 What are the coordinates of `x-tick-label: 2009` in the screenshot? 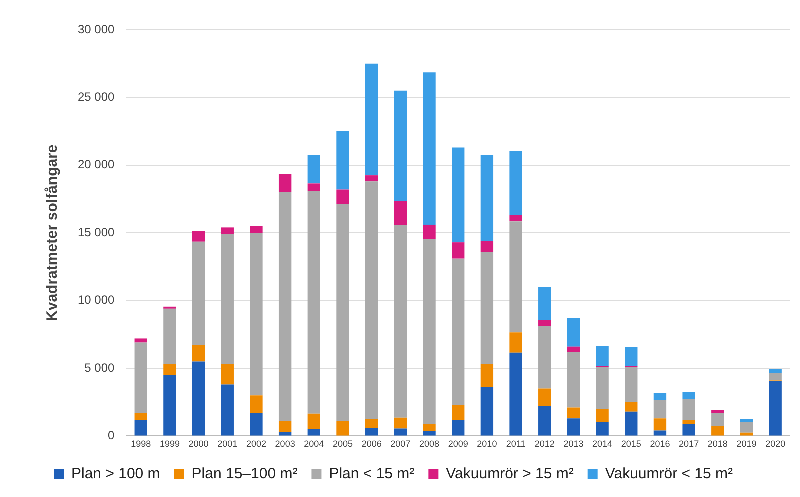 It's located at (458, 444).